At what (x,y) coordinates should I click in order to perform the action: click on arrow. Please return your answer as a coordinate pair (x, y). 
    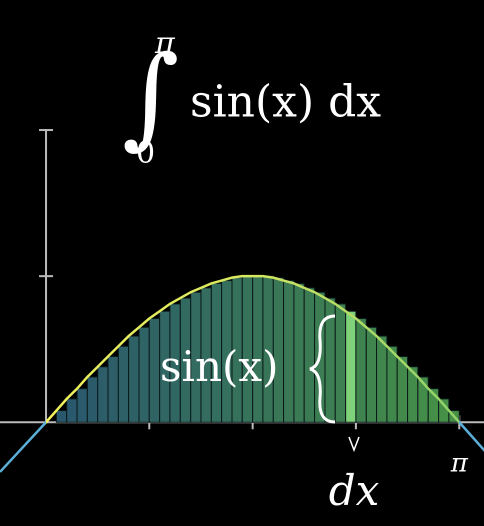
    Looking at the image, I should click on (354, 444).